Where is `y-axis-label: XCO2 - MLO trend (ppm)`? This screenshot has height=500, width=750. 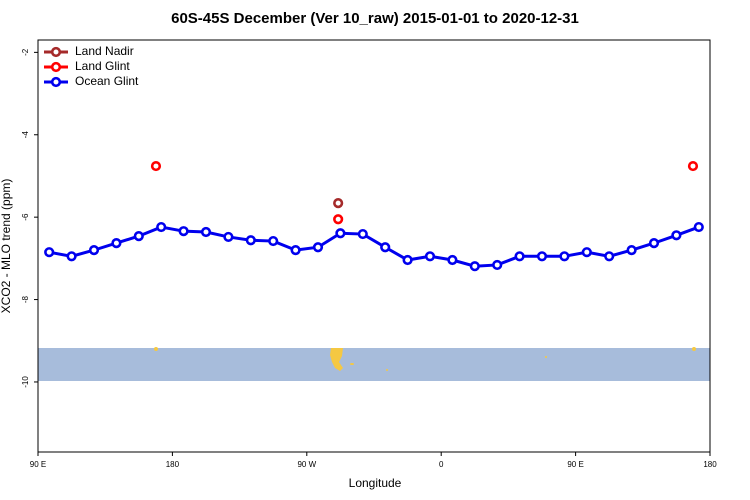 y-axis-label: XCO2 - MLO trend (ppm) is located at coordinates (6, 246).